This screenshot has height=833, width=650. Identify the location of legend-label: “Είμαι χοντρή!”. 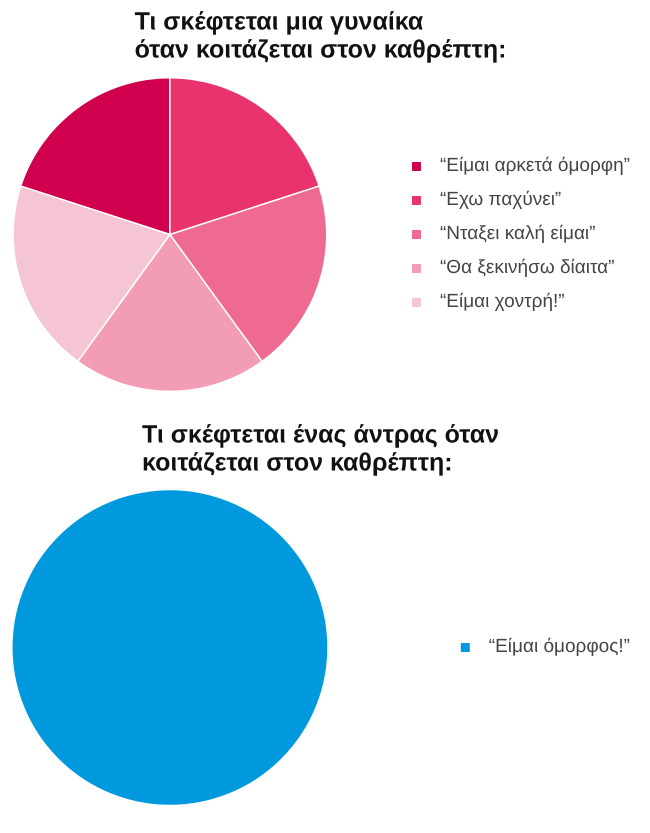
(502, 302).